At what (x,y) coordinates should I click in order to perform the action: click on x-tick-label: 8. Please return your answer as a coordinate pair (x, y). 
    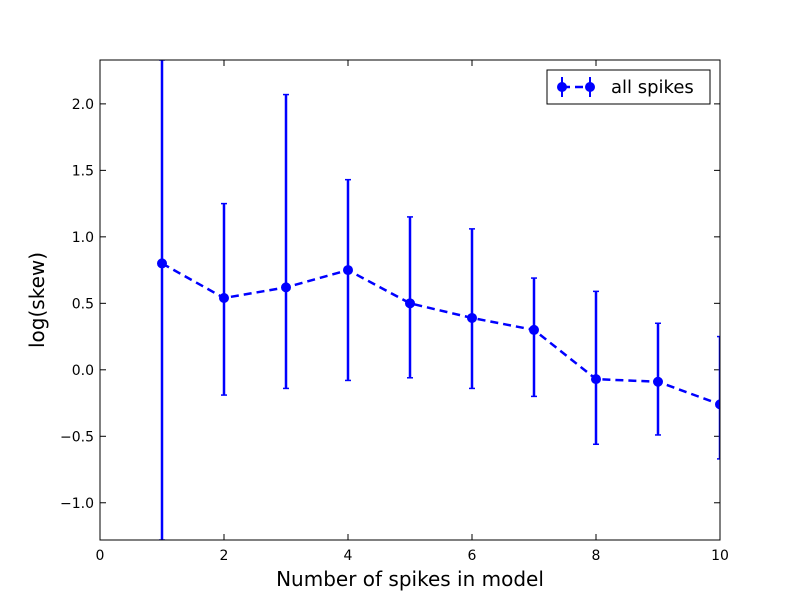
    Looking at the image, I should click on (596, 556).